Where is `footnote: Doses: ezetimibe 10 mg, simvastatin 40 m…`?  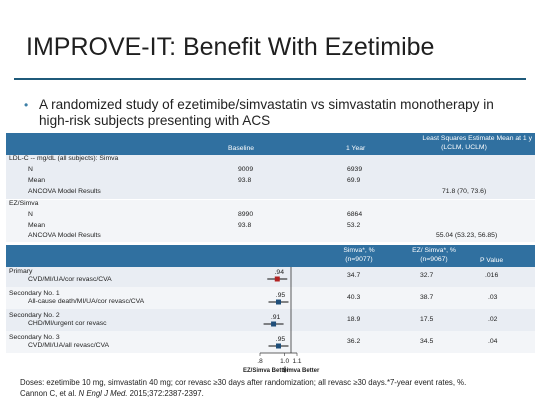
footnote: Doses: ezetimibe 10 mg, simvastatin 40 m… is located at coordinates (275, 388).